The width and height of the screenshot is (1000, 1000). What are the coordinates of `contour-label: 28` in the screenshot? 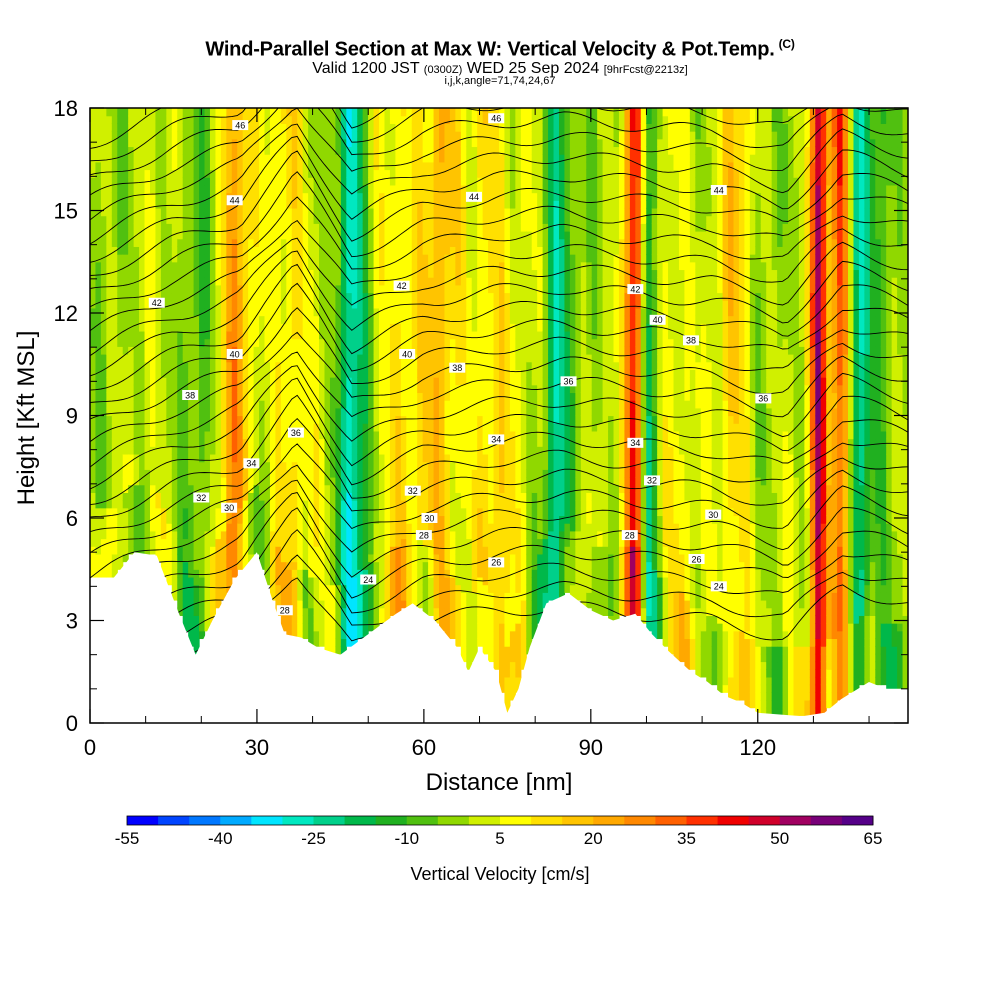 It's located at (630, 535).